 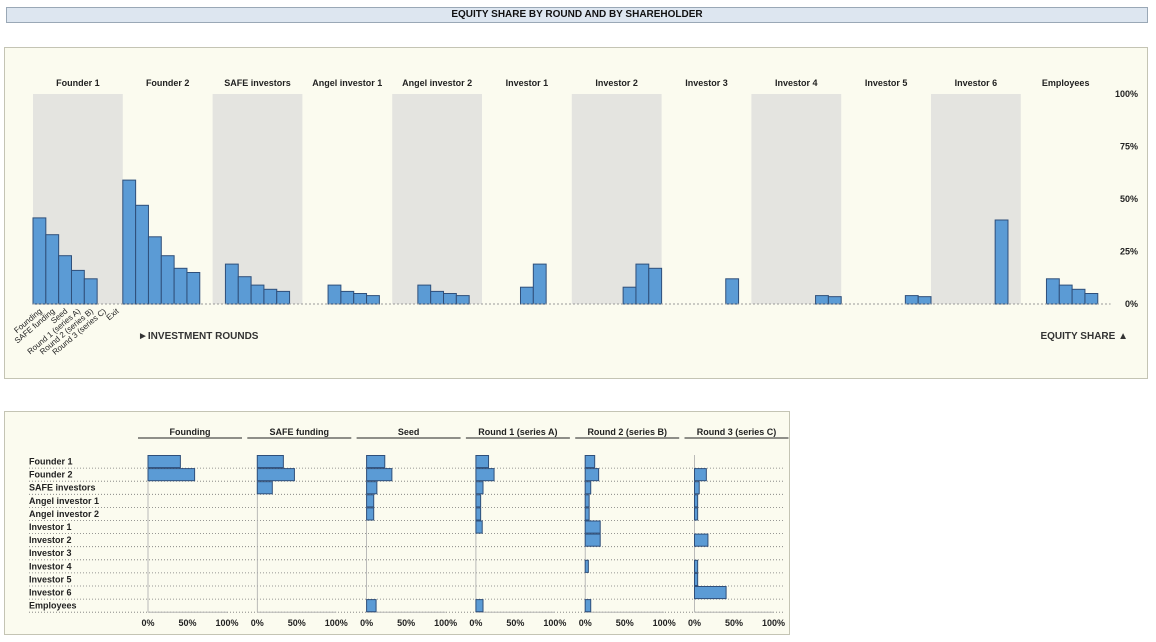 What do you see at coordinates (300, 432) in the screenshot?
I see `panel-title-safe-funding: SAFE funding` at bounding box center [300, 432].